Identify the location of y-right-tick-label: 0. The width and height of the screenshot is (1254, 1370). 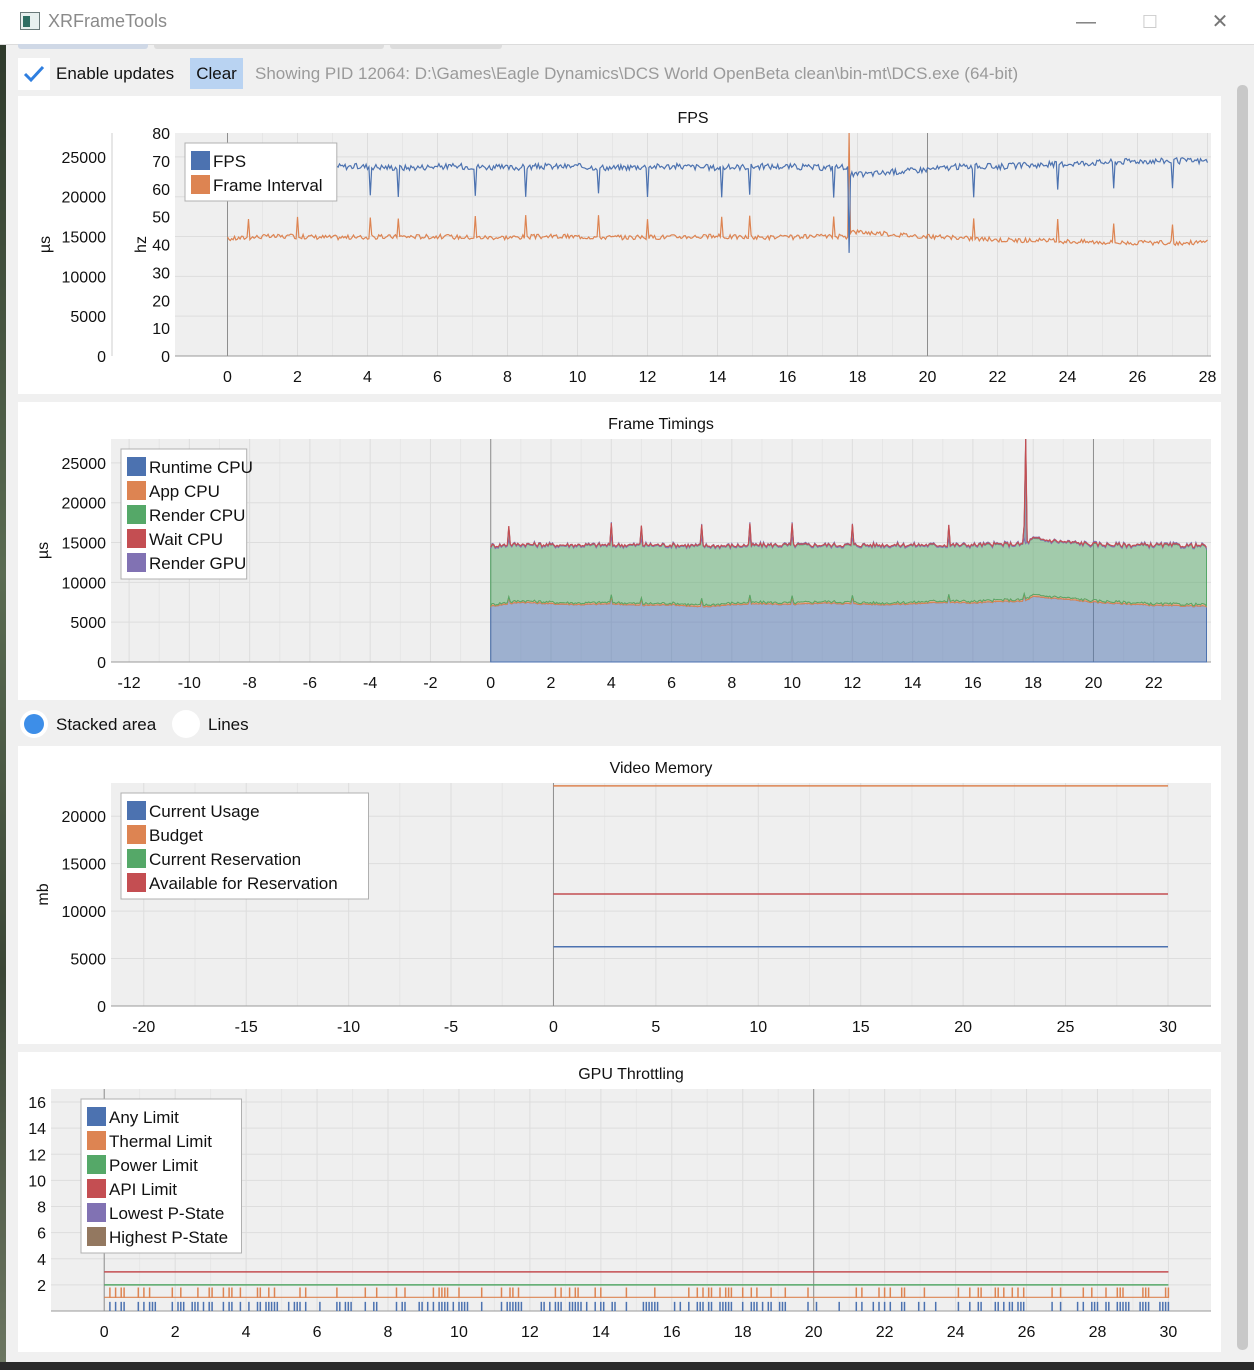
(165, 357).